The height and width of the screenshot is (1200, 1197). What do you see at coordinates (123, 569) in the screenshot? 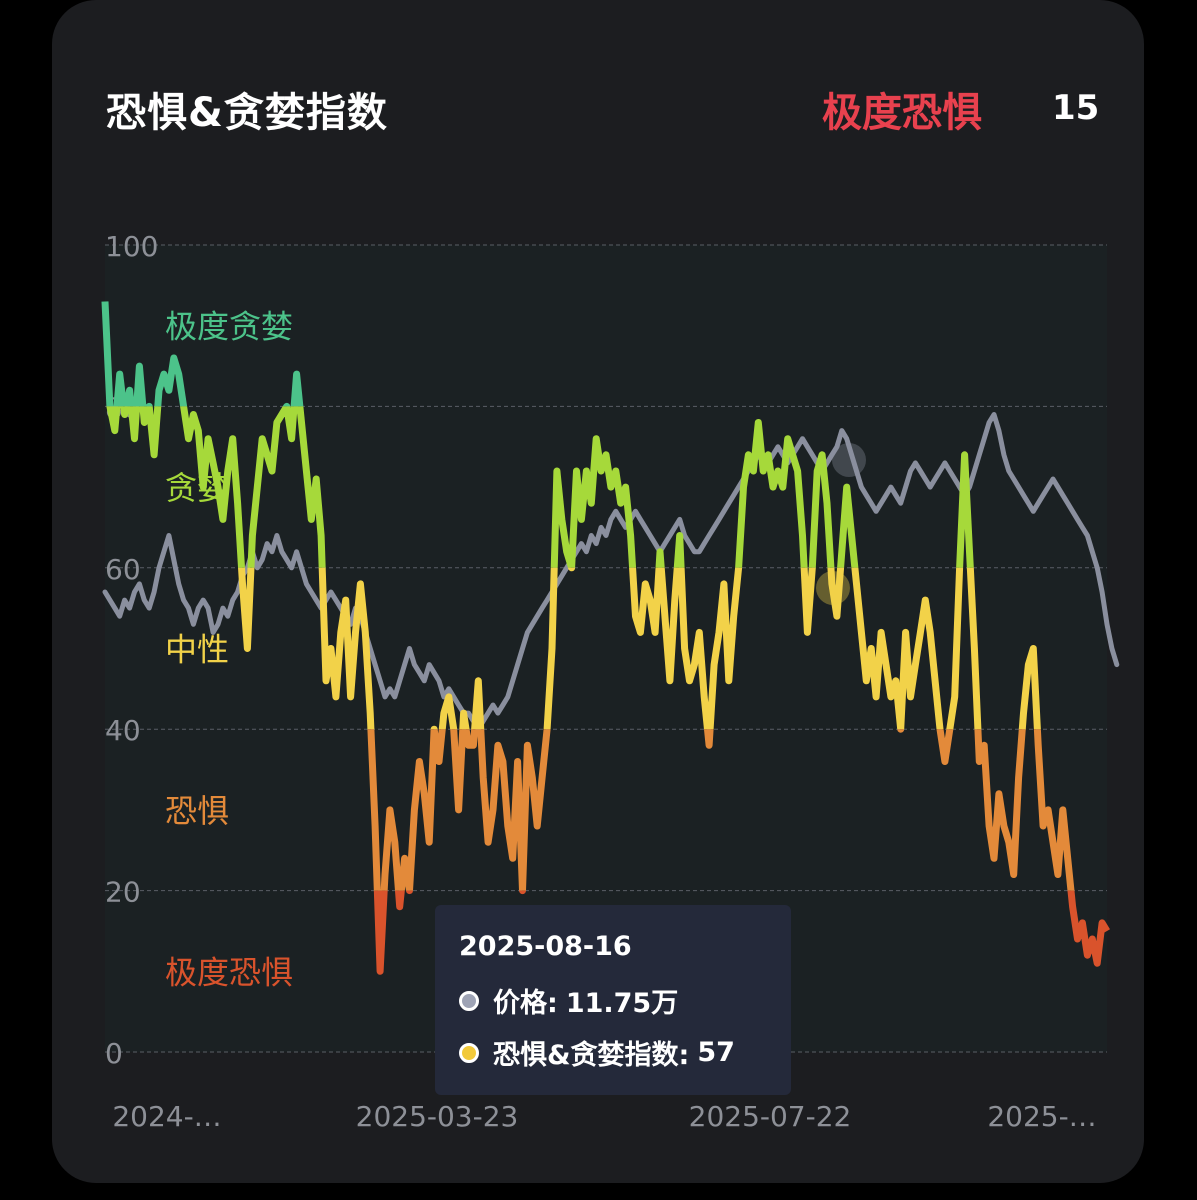
I see `y-tick-label: 60` at bounding box center [123, 569].